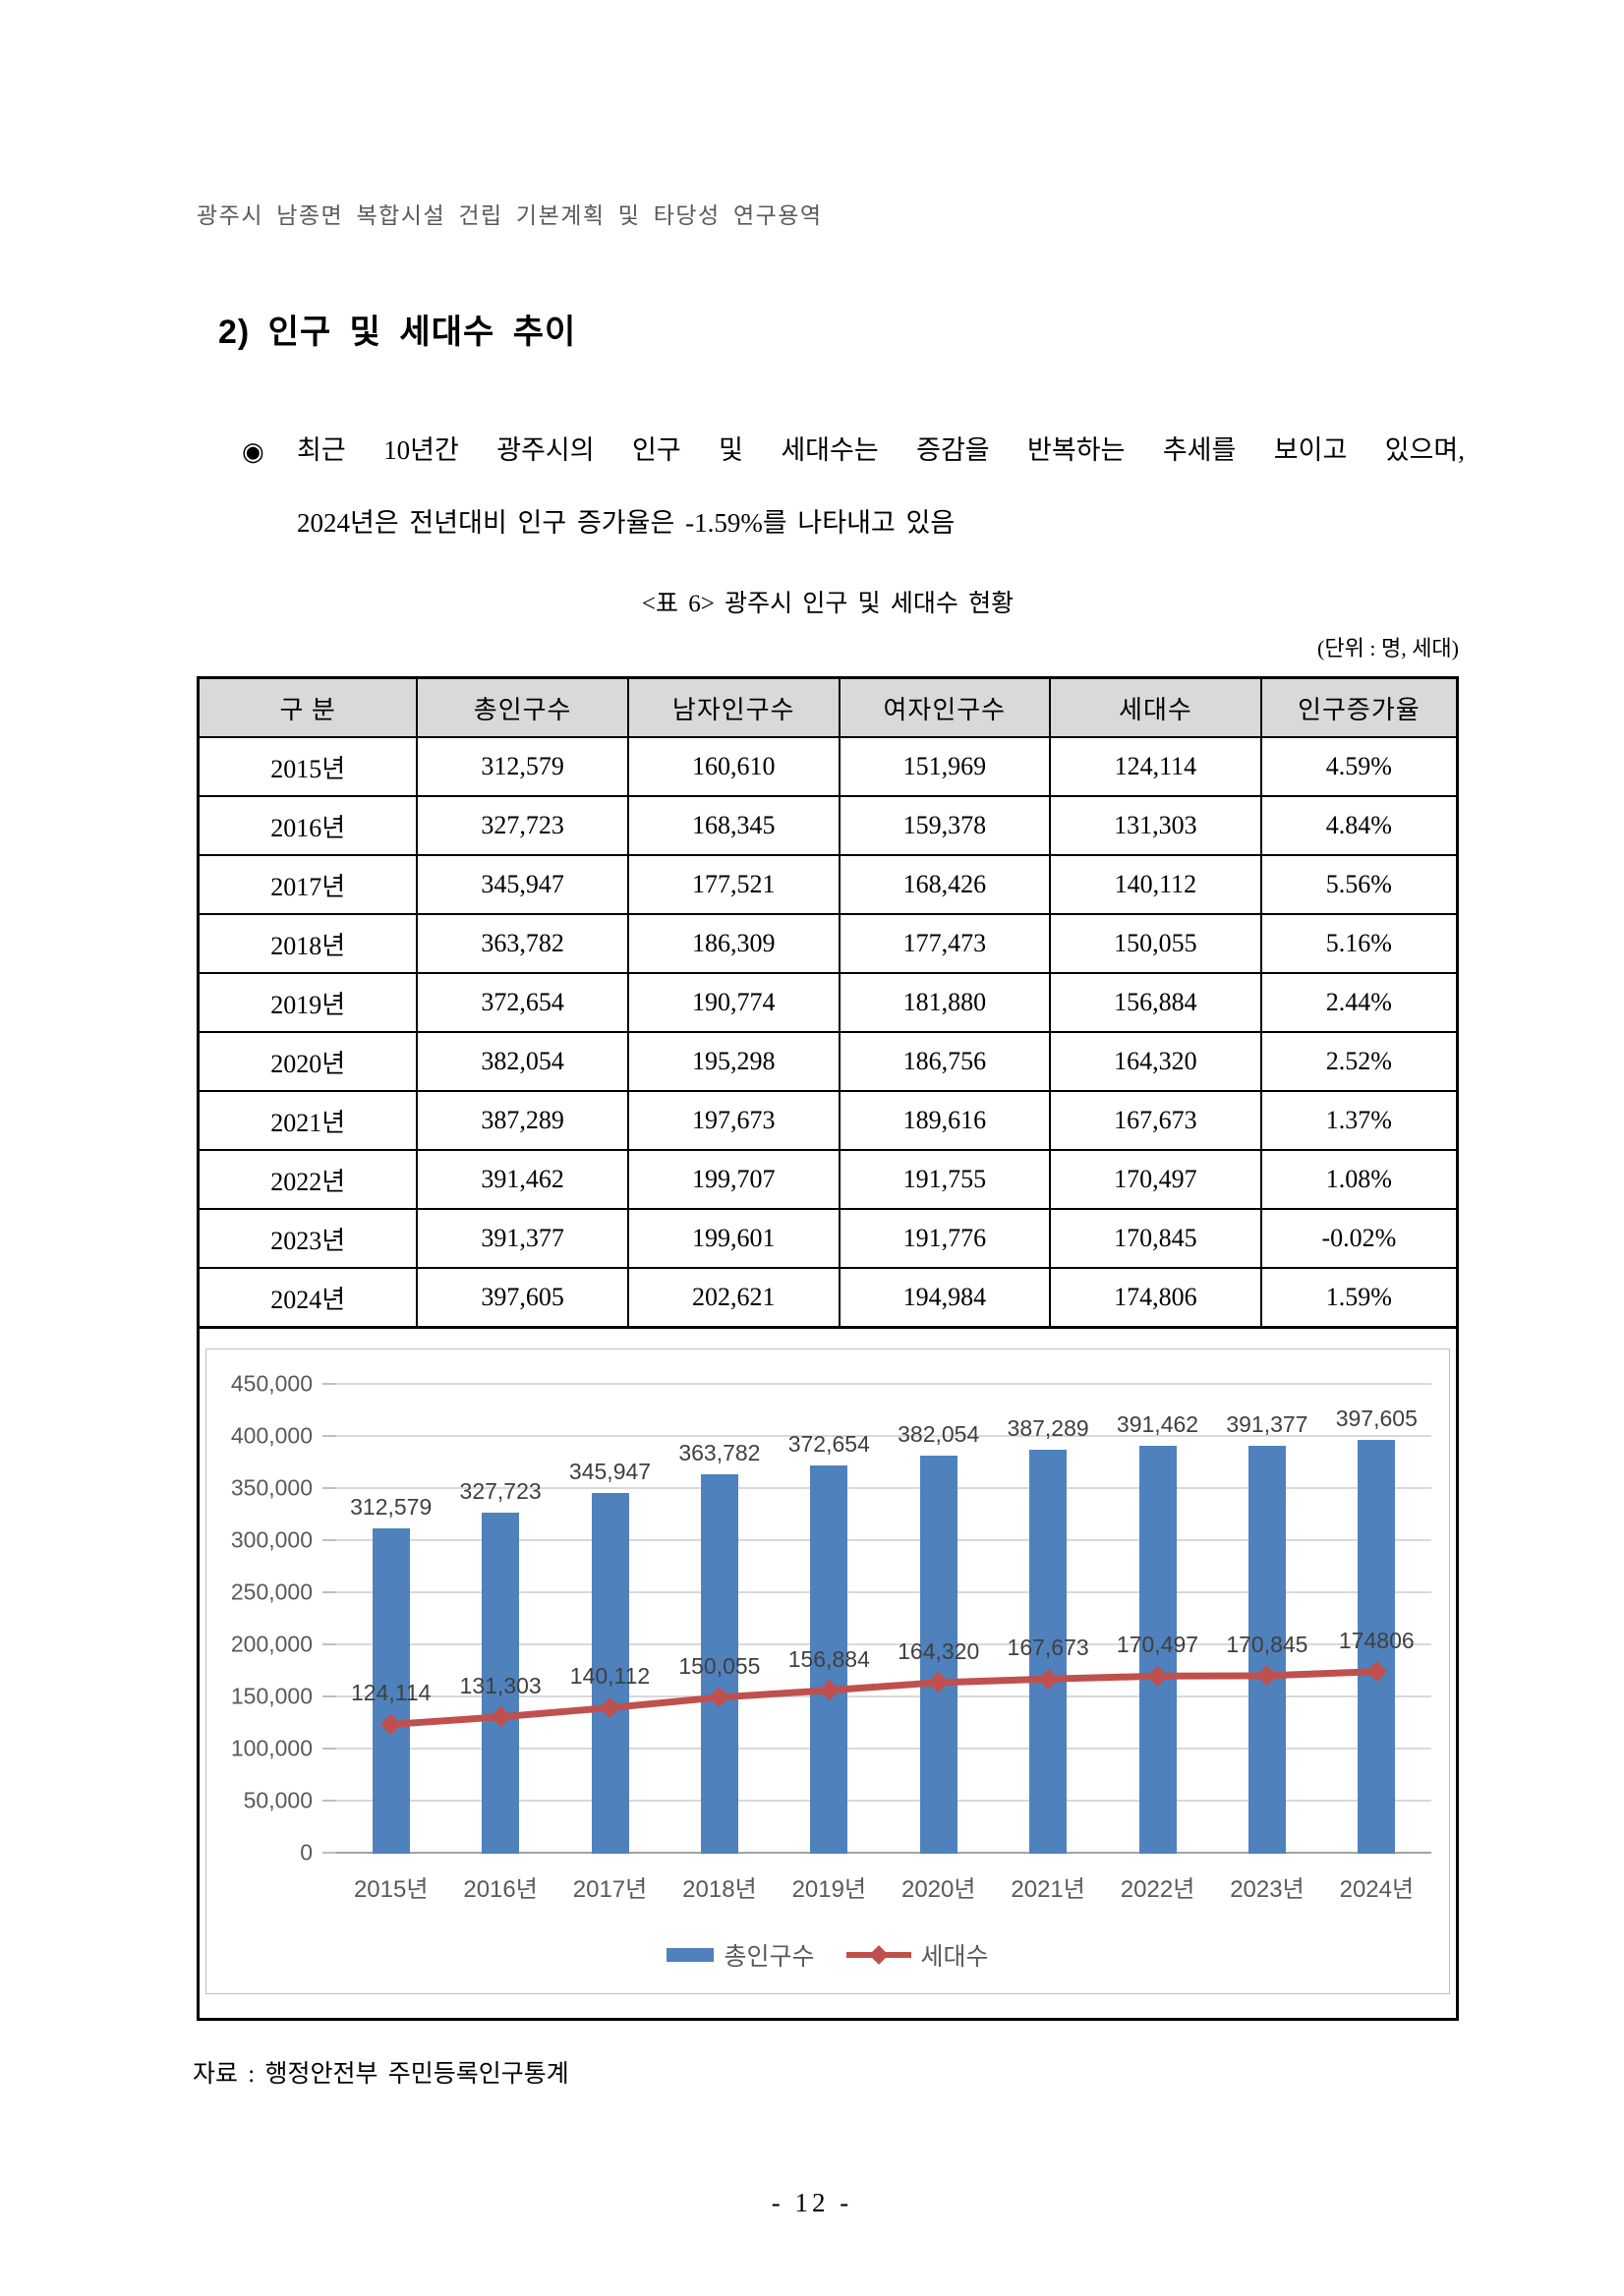 This screenshot has height=2296, width=1624. I want to click on gridline: 400,000, so click(831, 1436).